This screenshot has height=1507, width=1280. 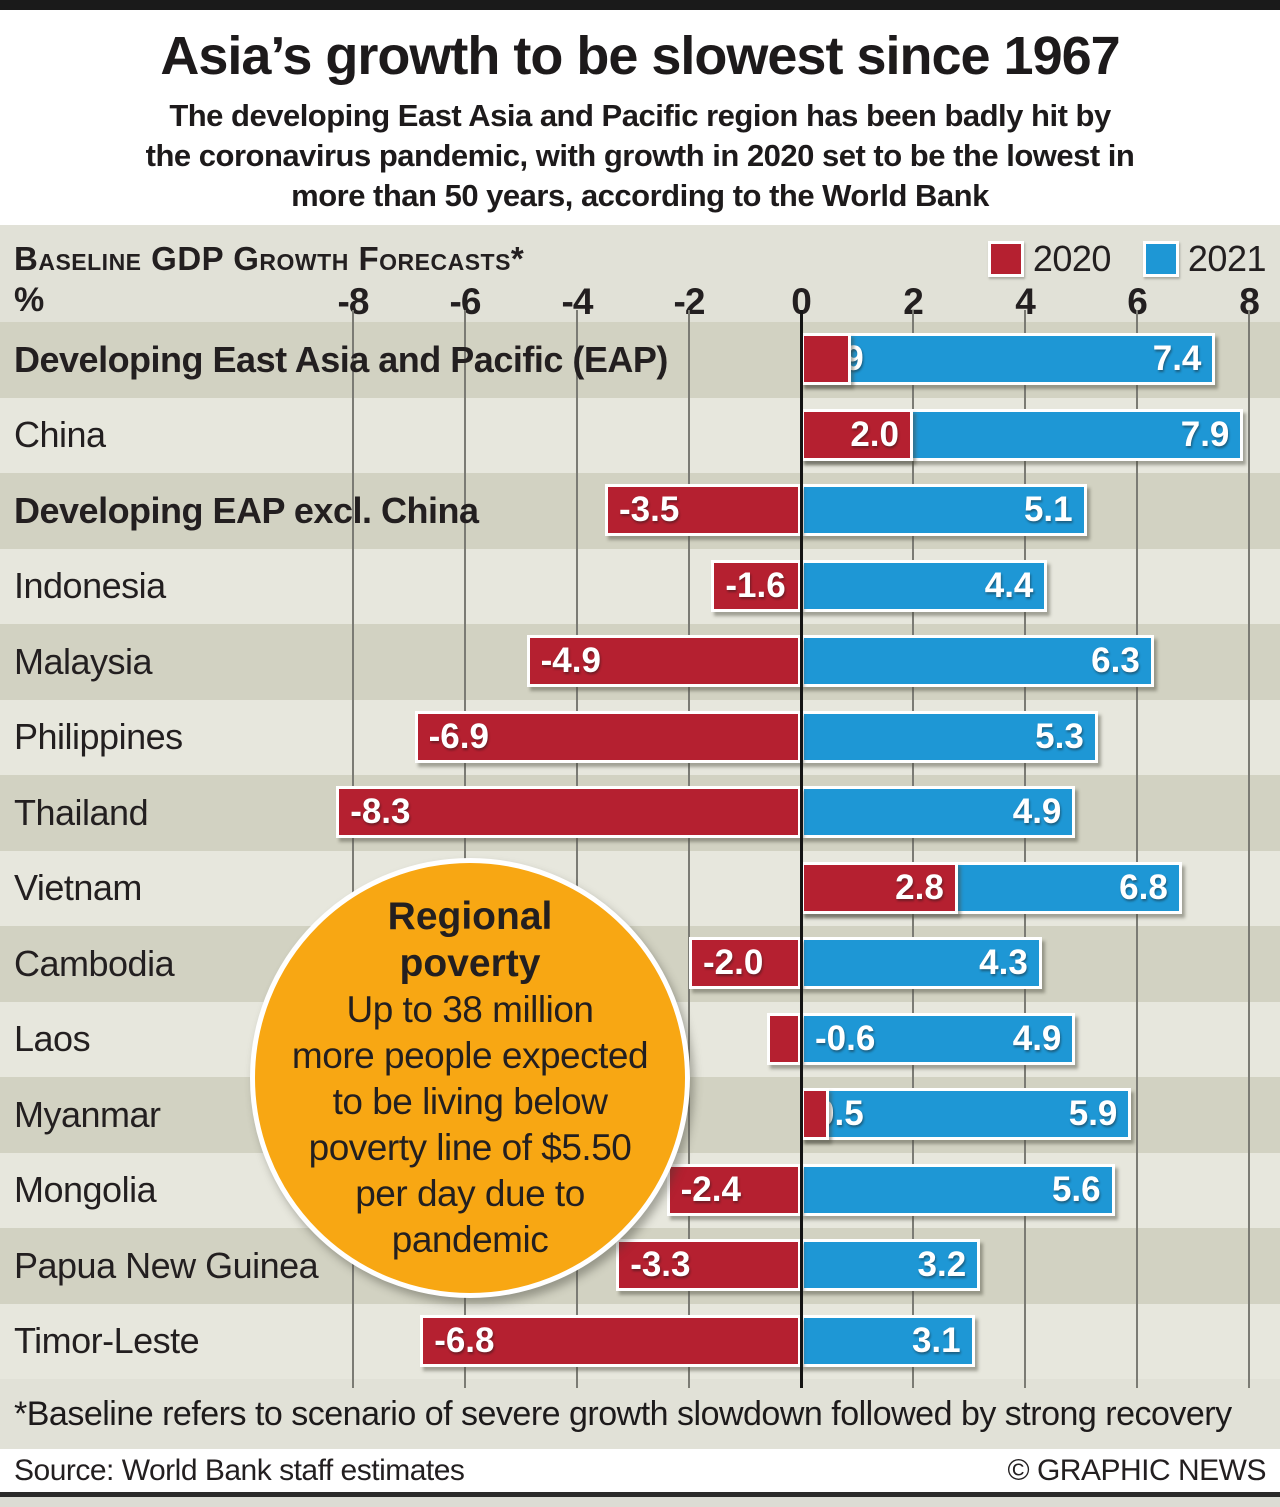 What do you see at coordinates (640, 586) in the screenshot?
I see `chart-row-indonesia: Indonesia 4.4 -1.6` at bounding box center [640, 586].